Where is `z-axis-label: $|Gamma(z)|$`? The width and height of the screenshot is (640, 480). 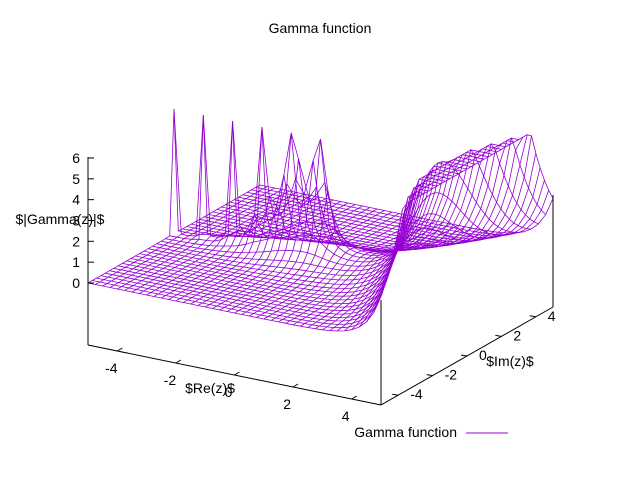
z-axis-label: $|Gamma(z)|$ is located at coordinates (60, 219).